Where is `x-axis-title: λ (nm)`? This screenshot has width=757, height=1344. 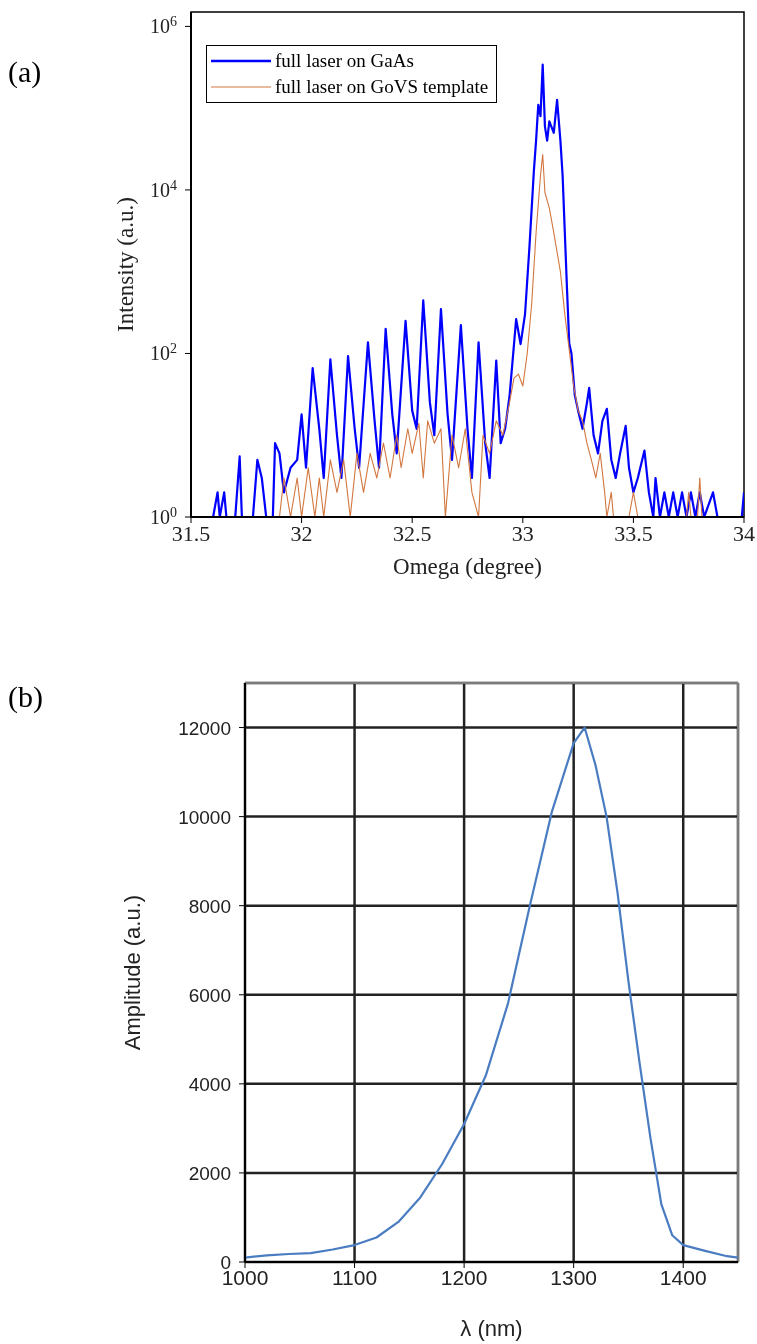 x-axis-title: λ (nm) is located at coordinates (491, 1328).